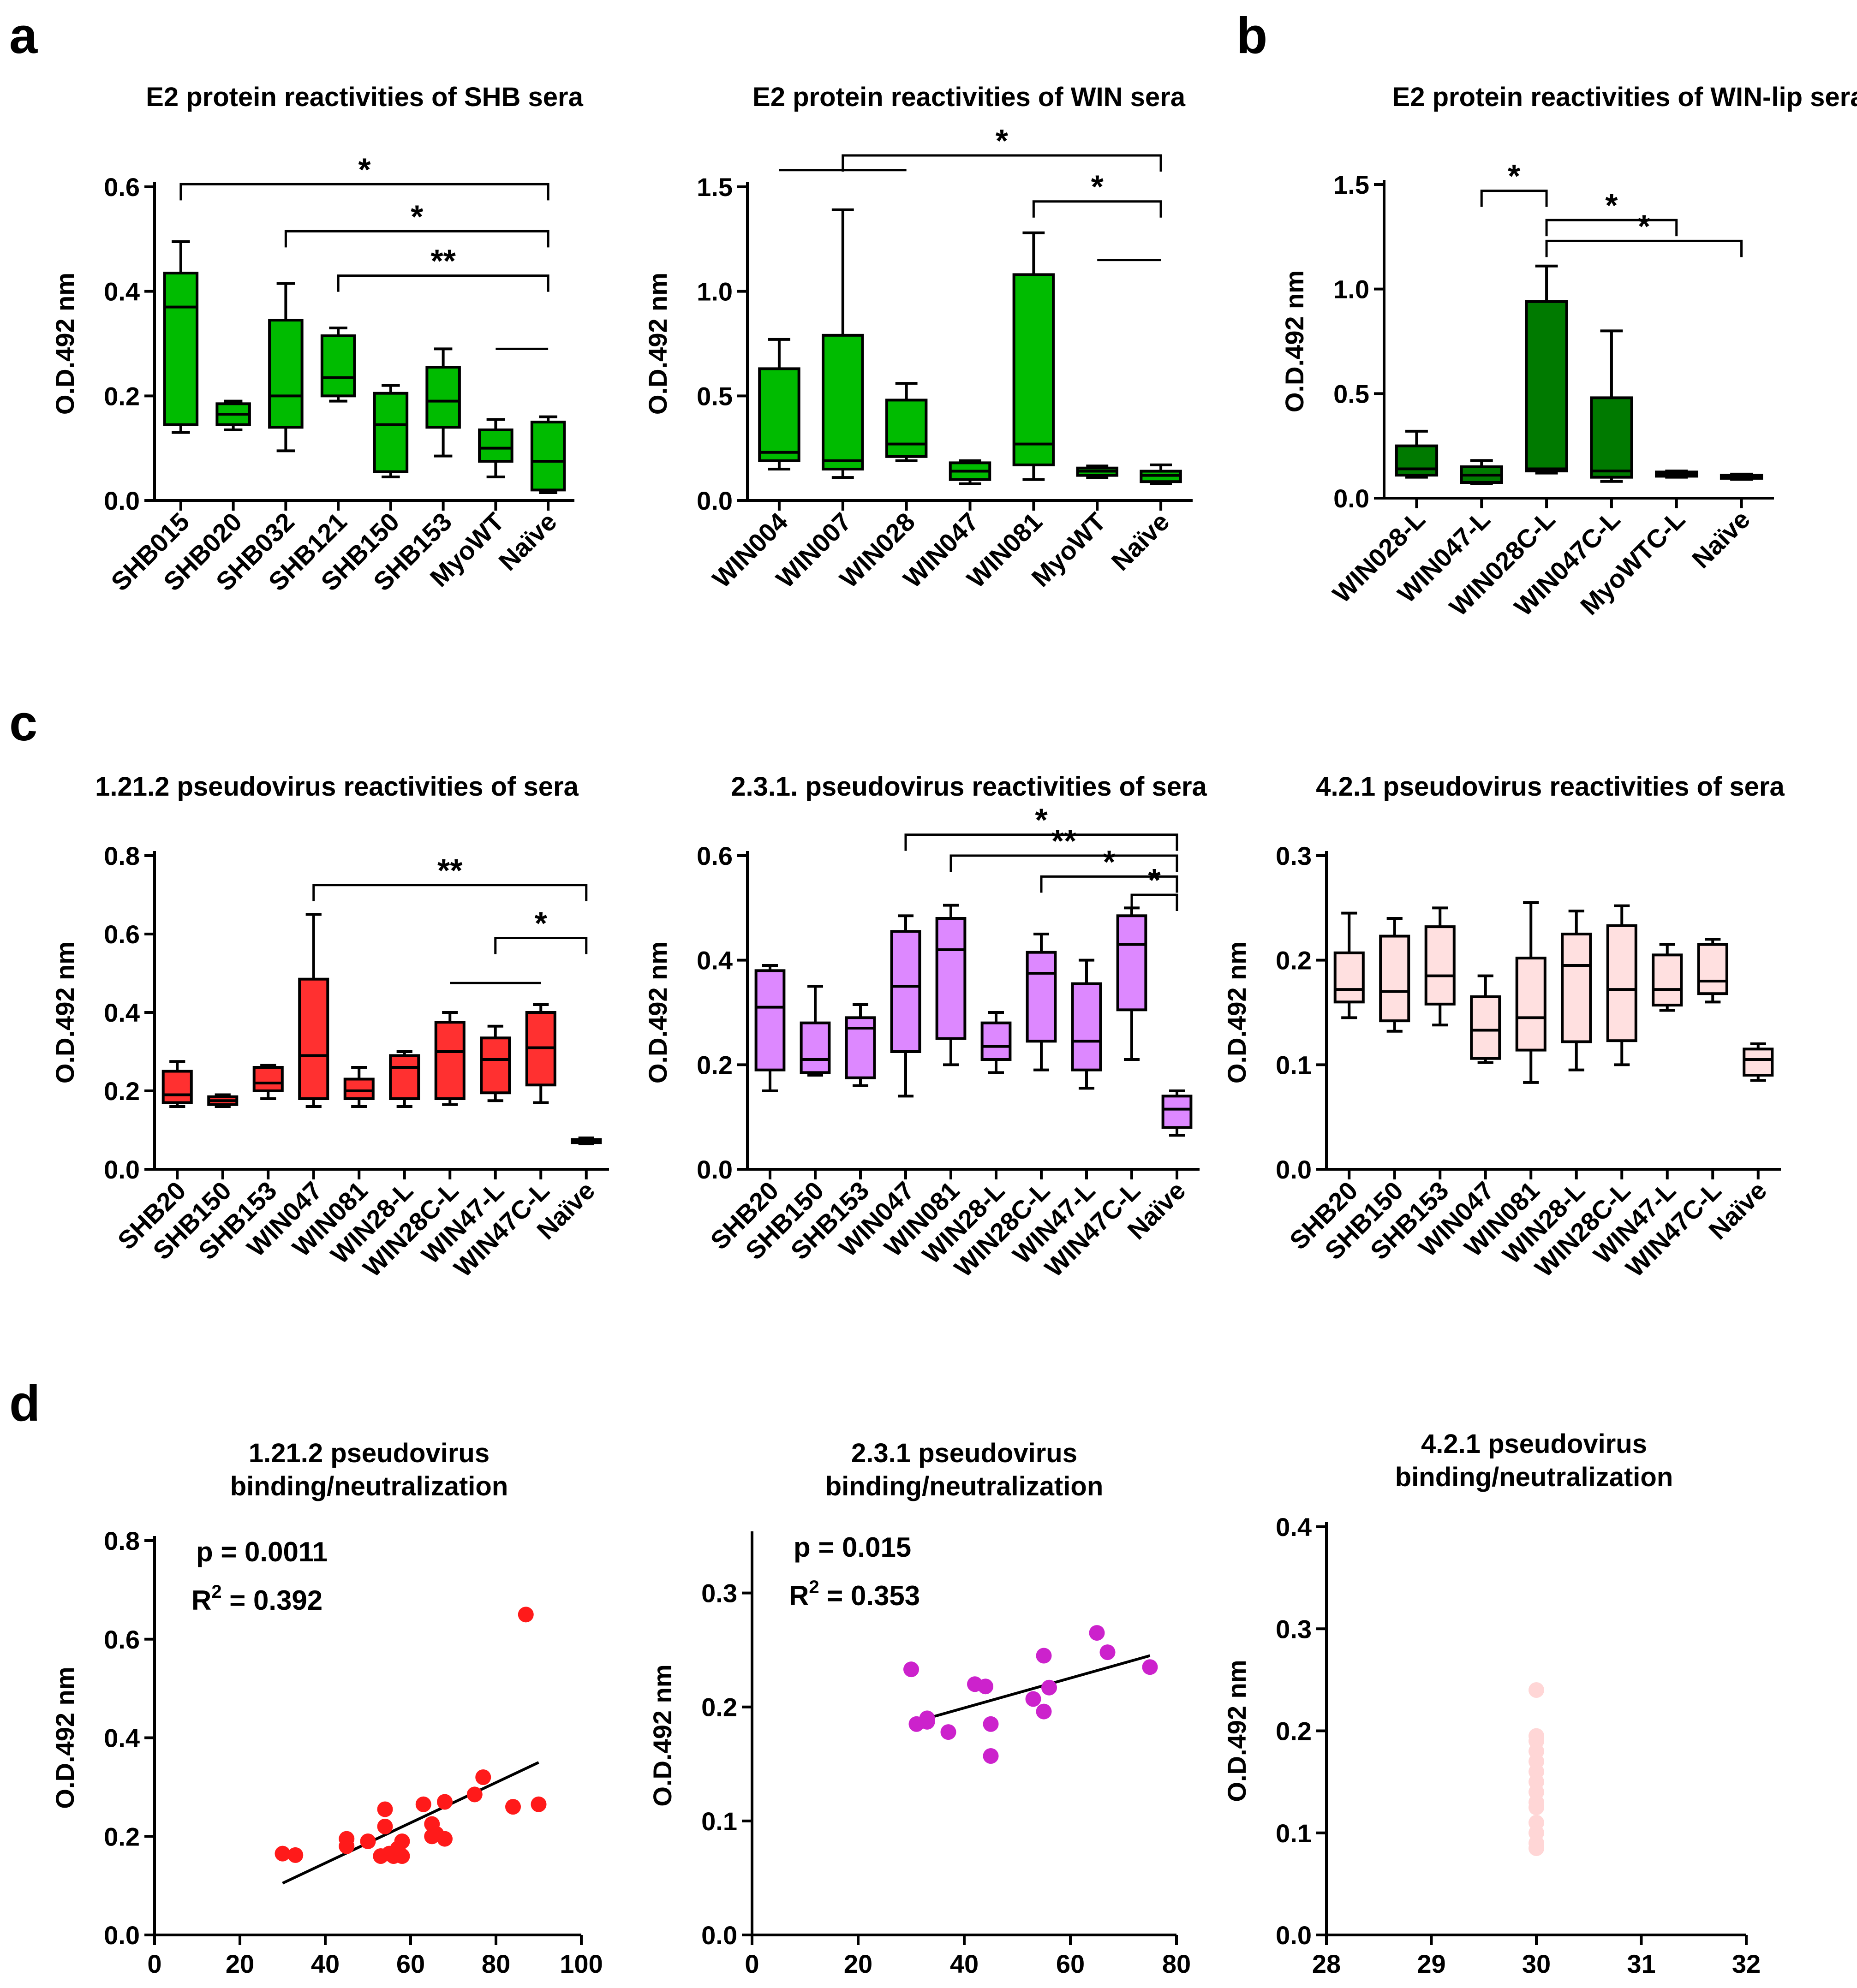 This screenshot has height=1988, width=1857. What do you see at coordinates (969, 97) in the screenshot?
I see `chart-title: E2 protein reactivities of WIN sera` at bounding box center [969, 97].